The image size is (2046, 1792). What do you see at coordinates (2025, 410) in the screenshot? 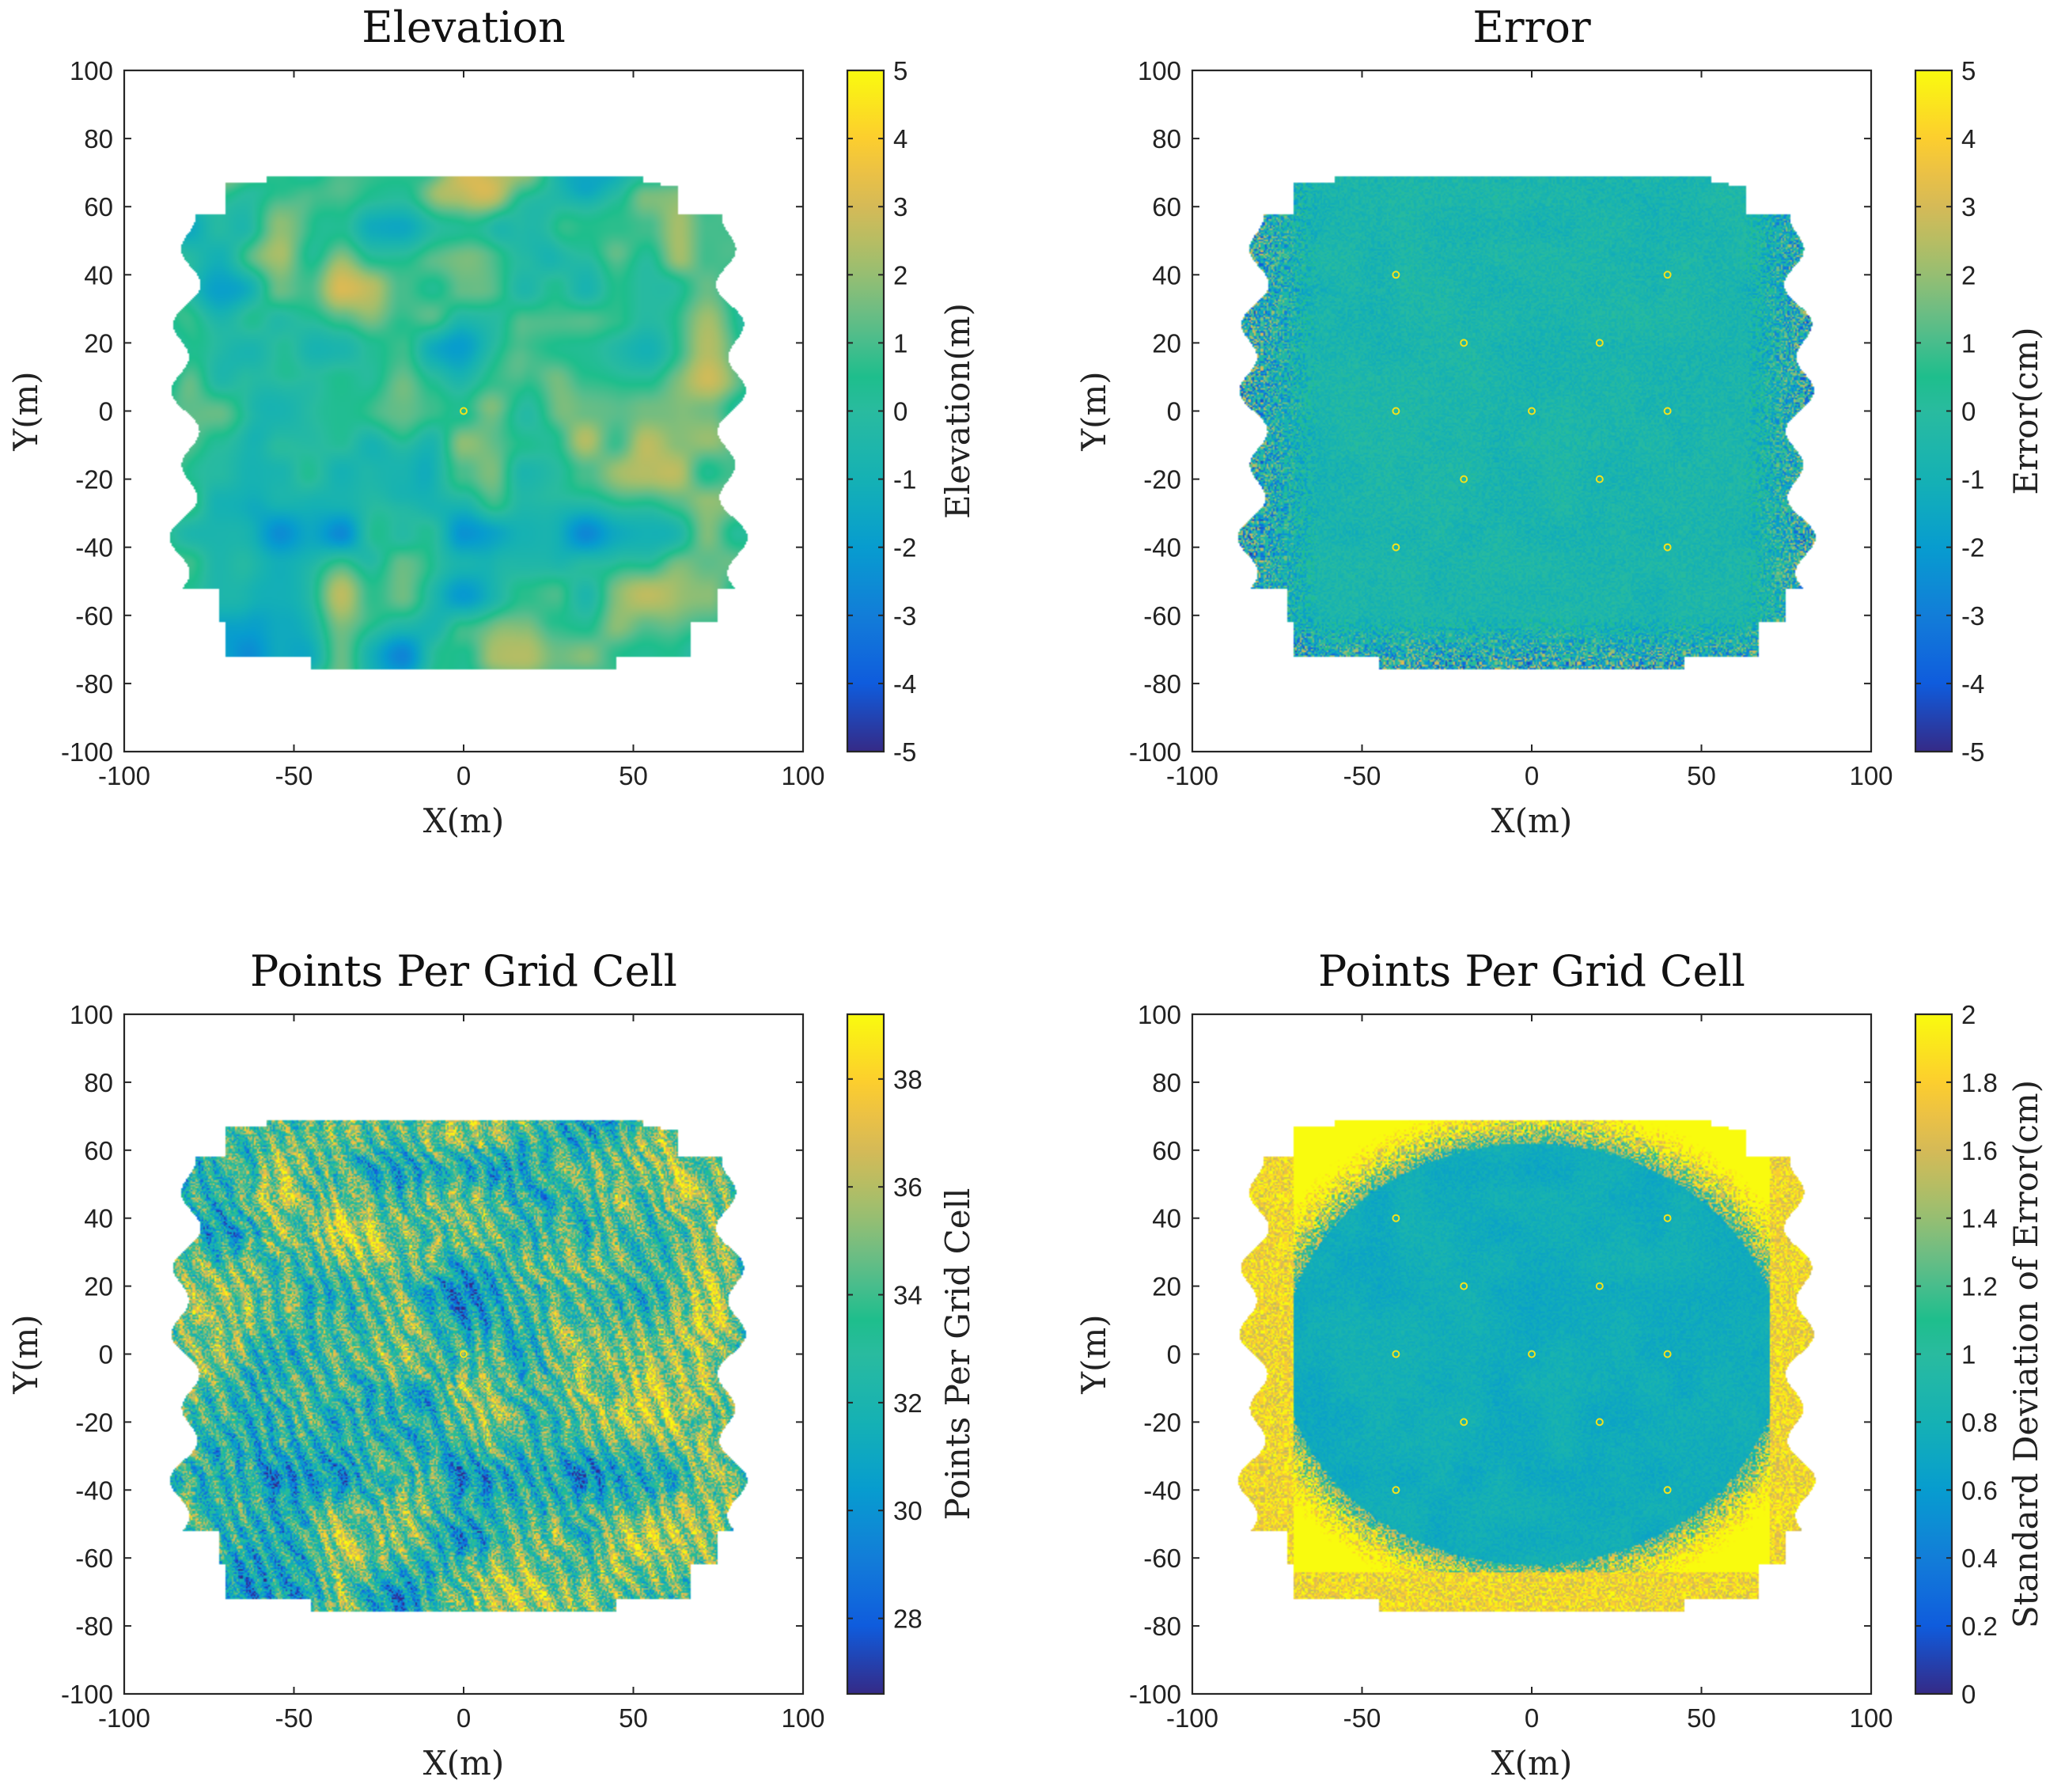
I see `colorbar-label: Error(cm)` at bounding box center [2025, 410].